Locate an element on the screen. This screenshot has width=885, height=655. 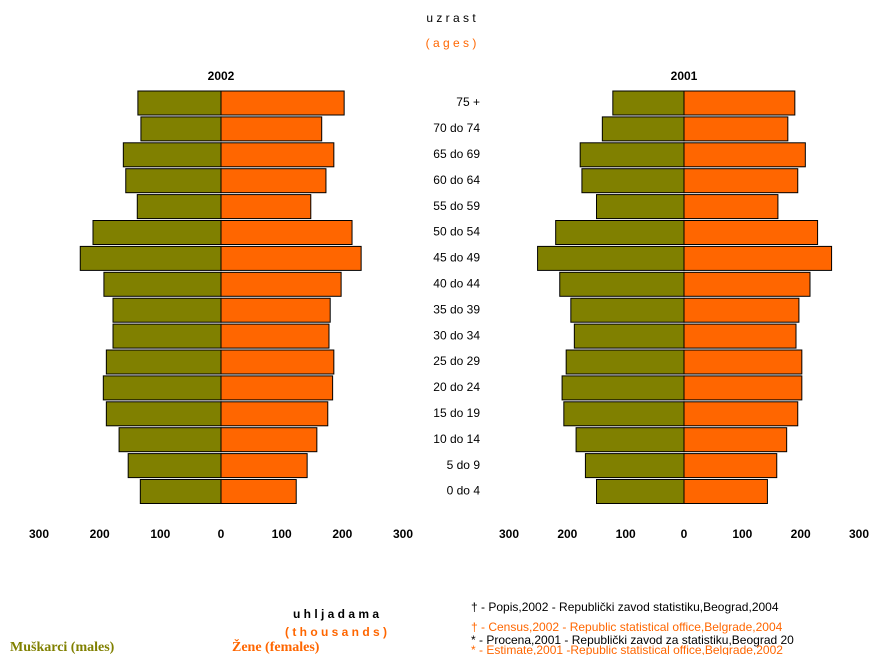
category-label: 0 do 4 is located at coordinates (464, 491).